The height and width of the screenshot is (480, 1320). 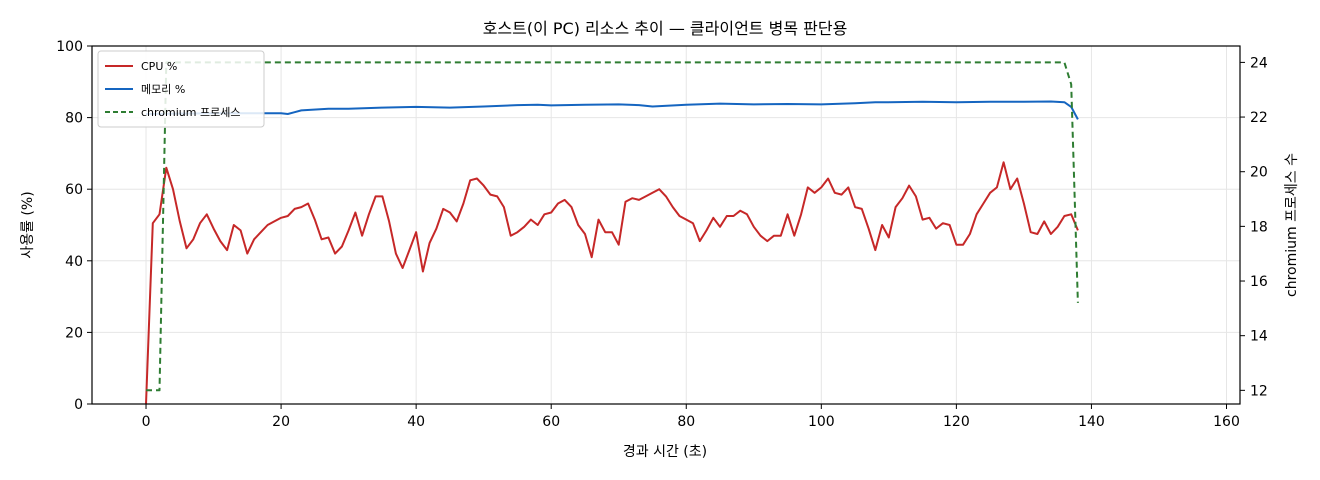 I want to click on y2-tick-label: 12, so click(x=1259, y=391).